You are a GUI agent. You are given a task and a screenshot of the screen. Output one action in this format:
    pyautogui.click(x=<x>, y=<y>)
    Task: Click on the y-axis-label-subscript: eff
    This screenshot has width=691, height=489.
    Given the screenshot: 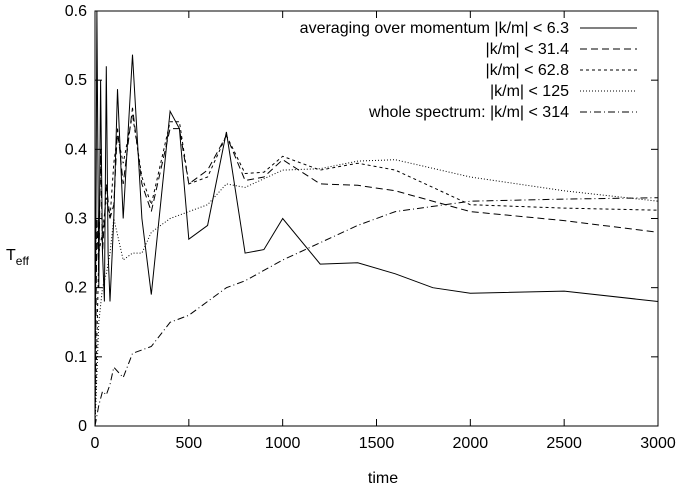 What is the action you would take?
    pyautogui.click(x=23, y=261)
    